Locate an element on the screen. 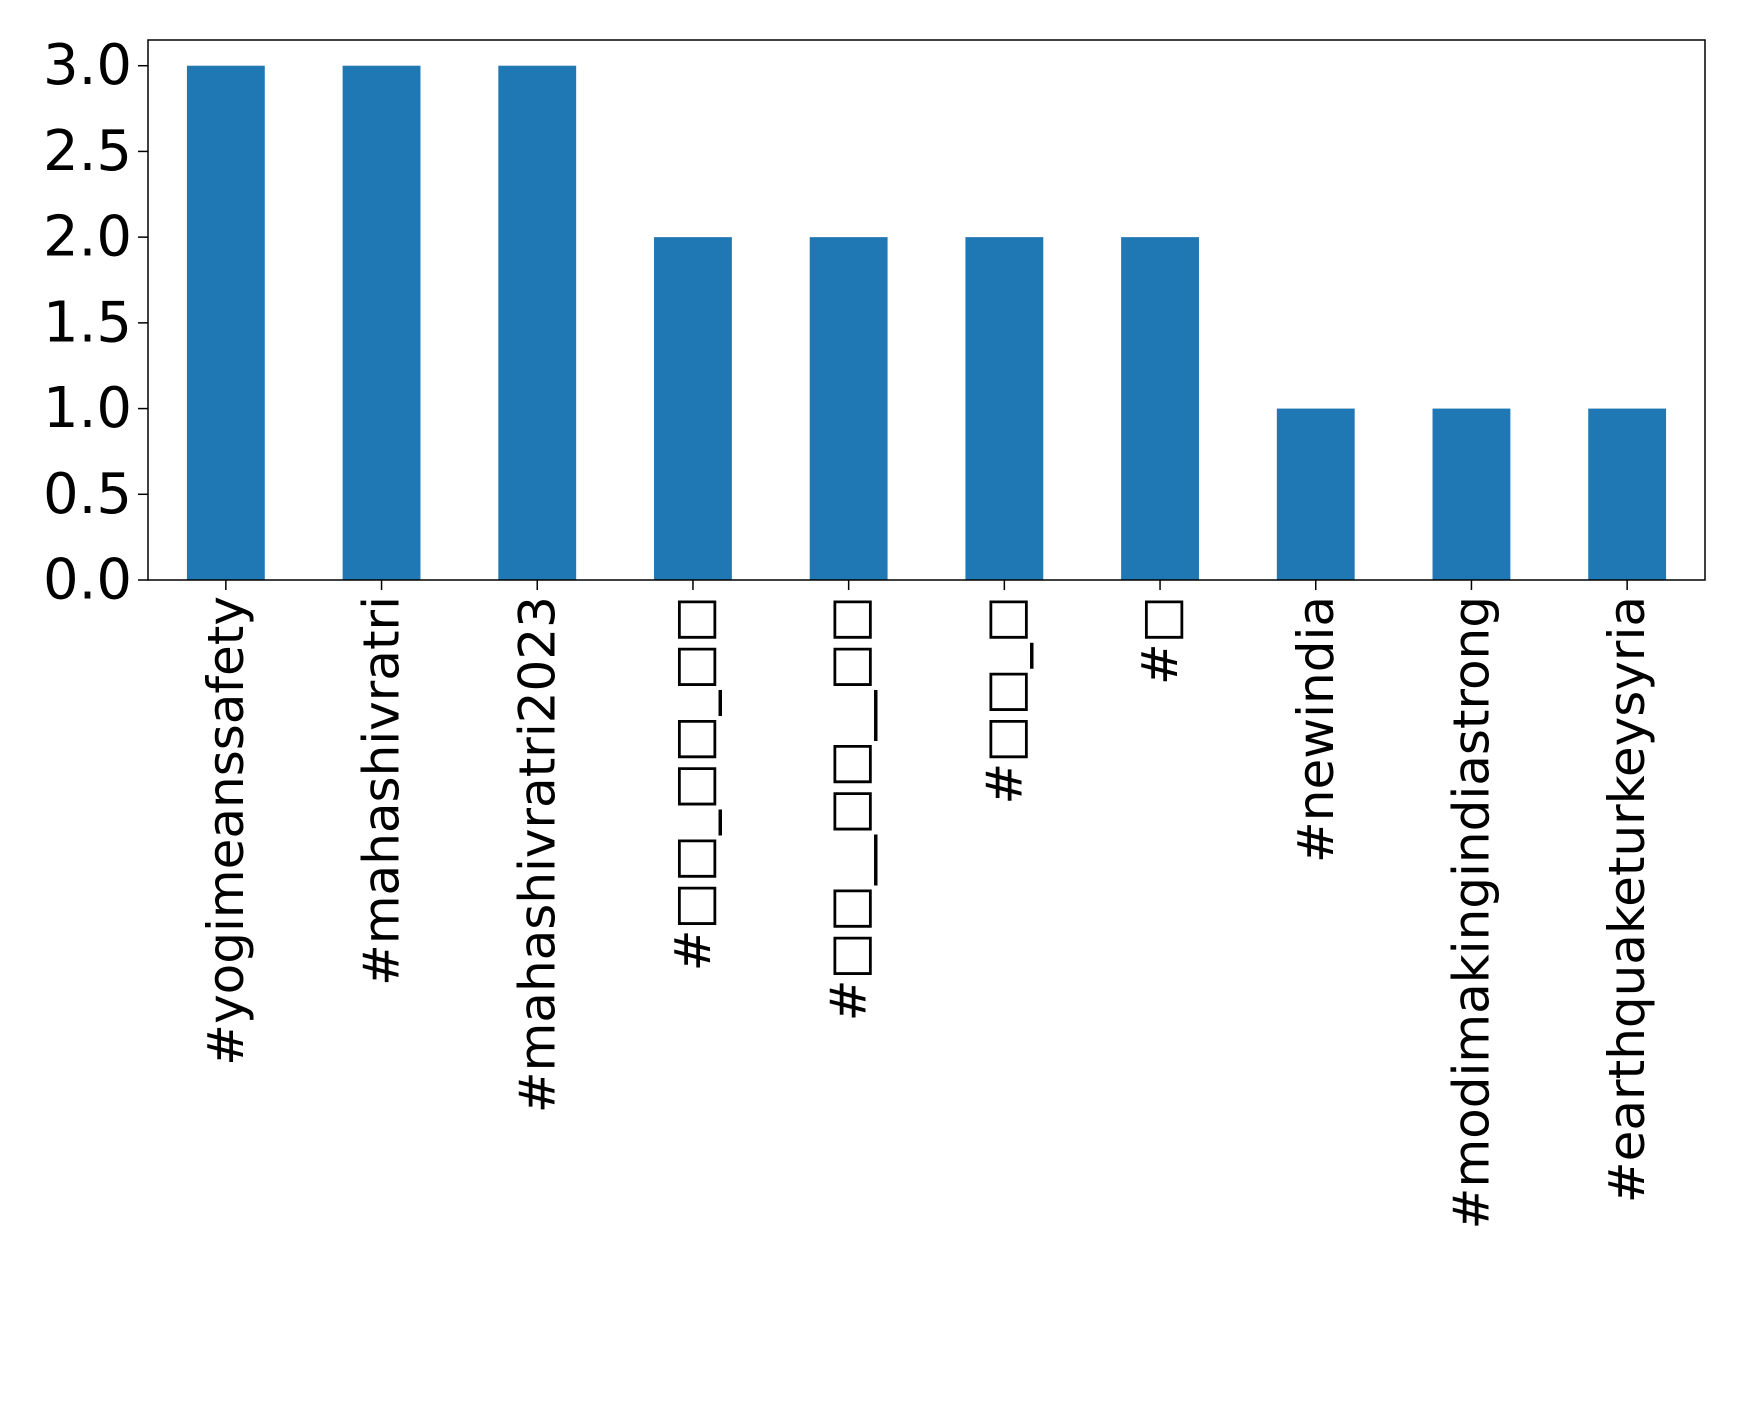 The width and height of the screenshot is (1739, 1419). y-tick-label-6: 3.0 is located at coordinates (87, 65).